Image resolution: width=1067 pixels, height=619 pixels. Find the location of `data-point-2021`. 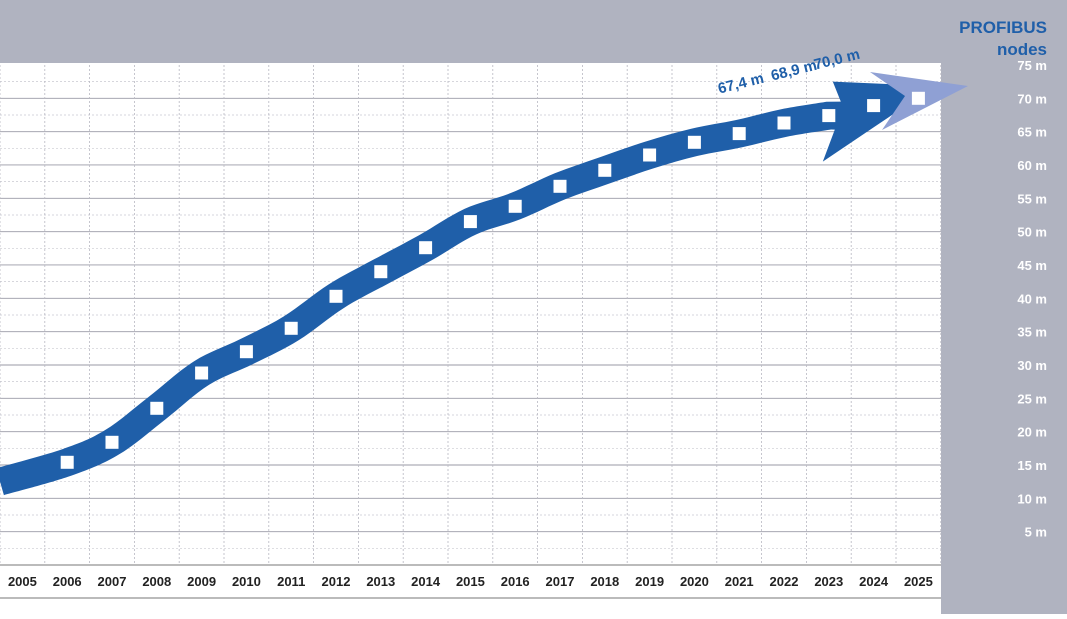

data-point-2021 is located at coordinates (739, 134).